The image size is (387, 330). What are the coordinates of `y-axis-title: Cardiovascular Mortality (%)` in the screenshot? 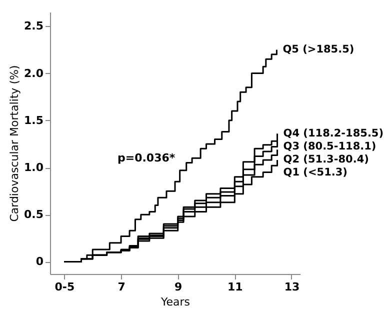 It's located at (15, 143).